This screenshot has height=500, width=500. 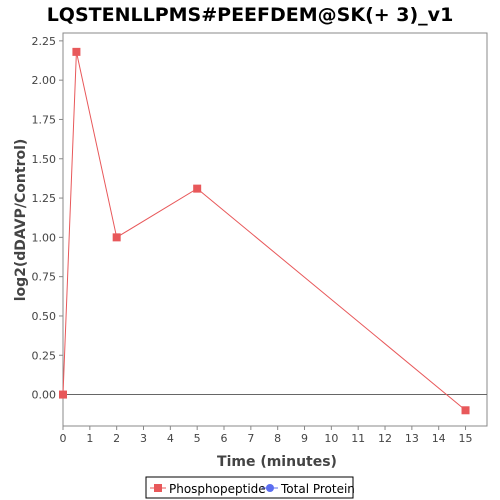 What do you see at coordinates (277, 462) in the screenshot?
I see `x-axis-label: Time (minutes)` at bounding box center [277, 462].